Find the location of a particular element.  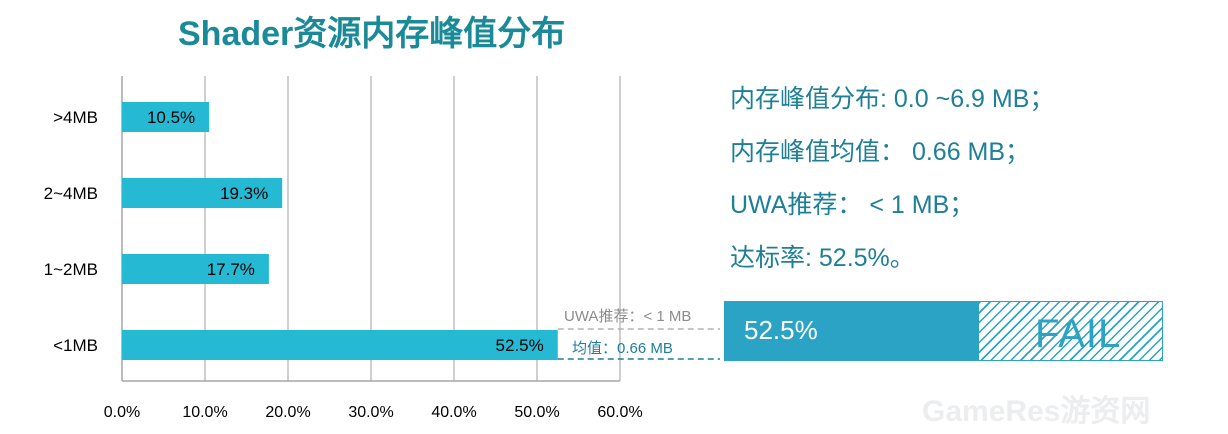

fail-rate-bar: FAIL is located at coordinates (1070, 331).